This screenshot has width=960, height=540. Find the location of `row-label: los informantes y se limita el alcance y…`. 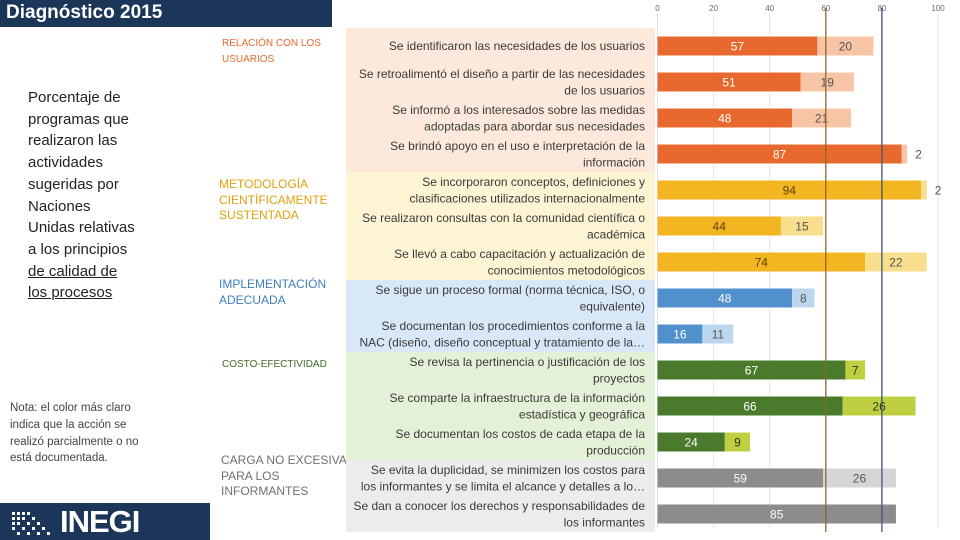

row-label: los informantes y se limita el alcance y… is located at coordinates (503, 486).